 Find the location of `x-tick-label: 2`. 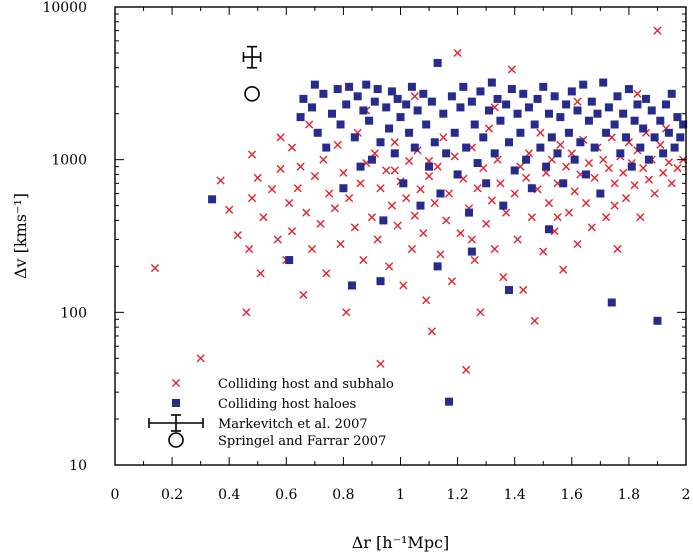

x-tick-label: 2 is located at coordinates (686, 495).